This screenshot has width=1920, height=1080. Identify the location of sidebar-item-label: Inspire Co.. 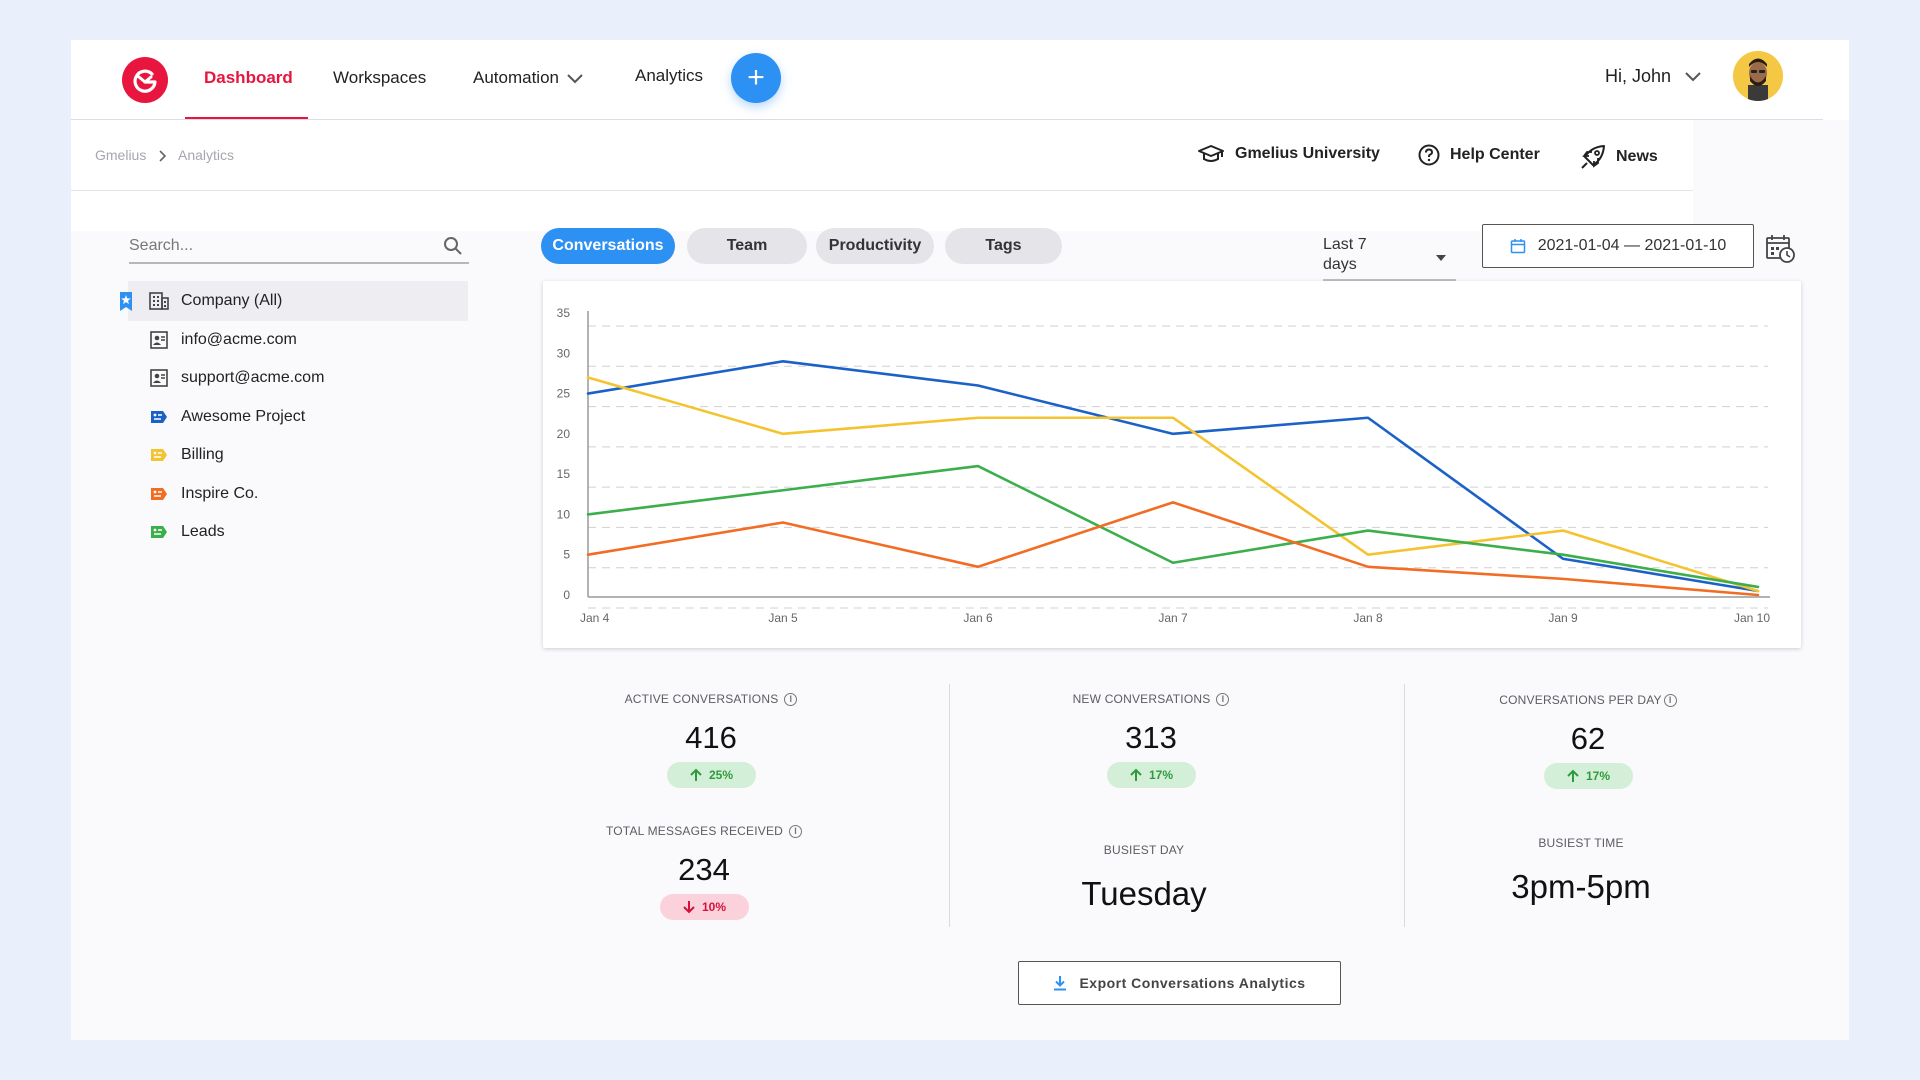
(220, 493).